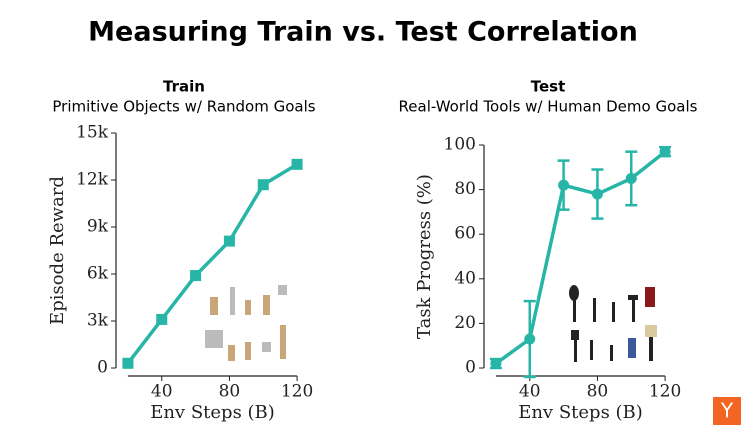 The height and width of the screenshot is (432, 750). I want to click on chart-title: Test, so click(548, 87).